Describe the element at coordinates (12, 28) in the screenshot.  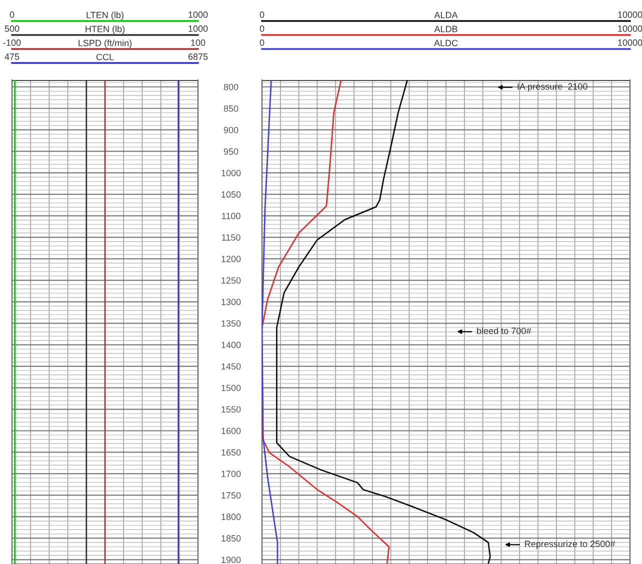
I see `x-tick-label: 500` at that location.